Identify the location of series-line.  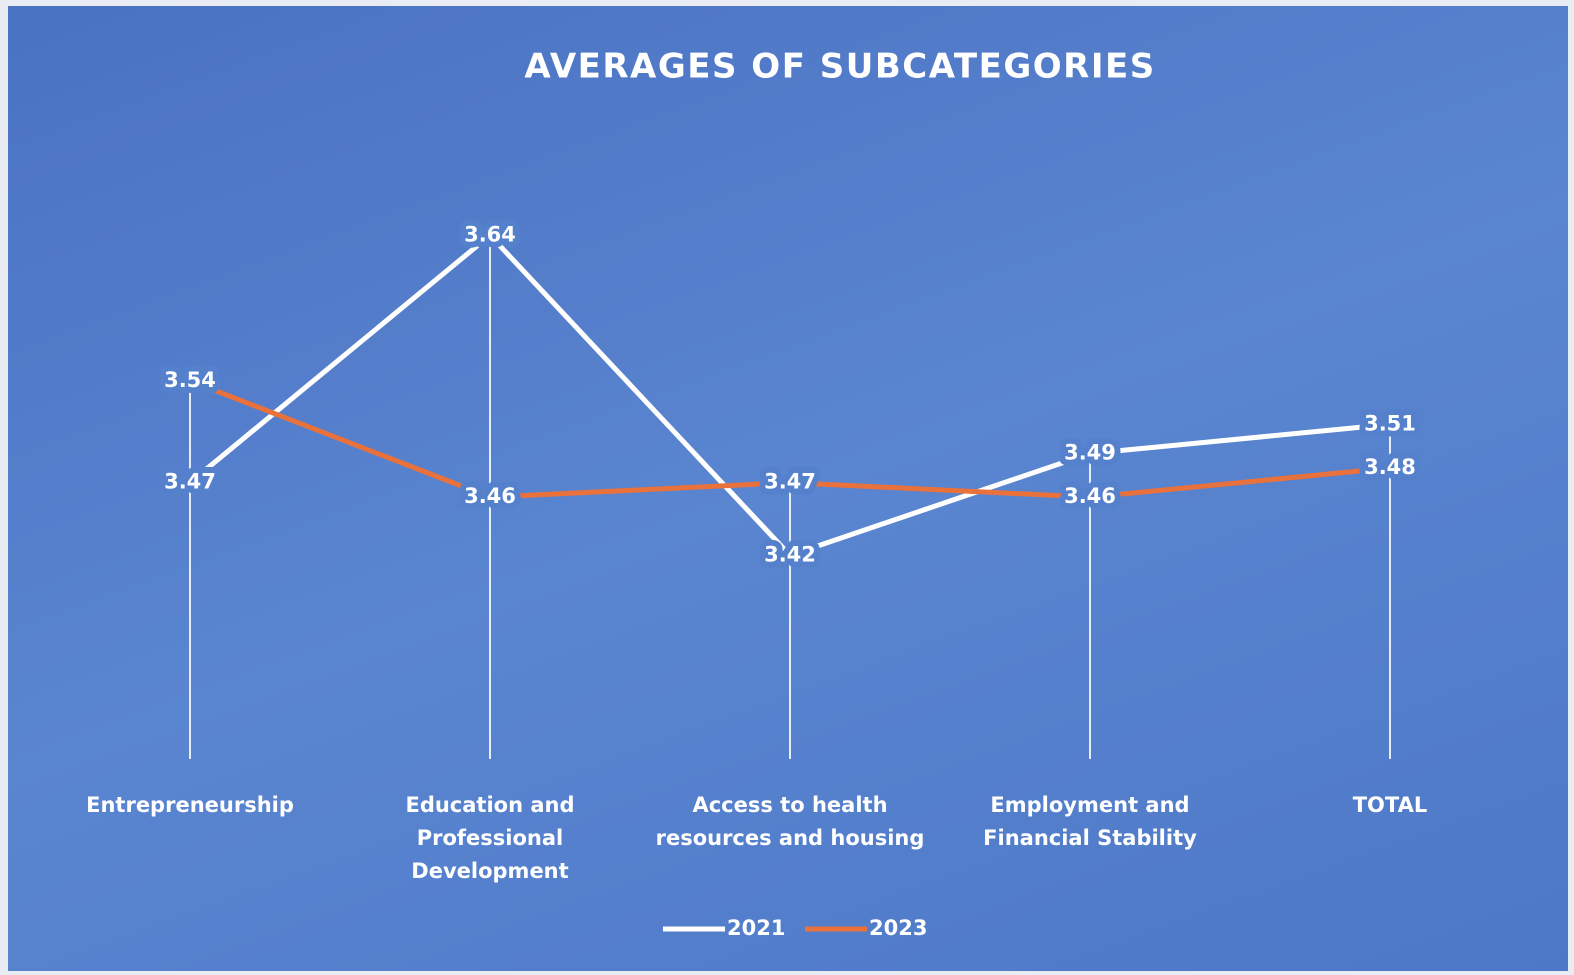
(790, 439).